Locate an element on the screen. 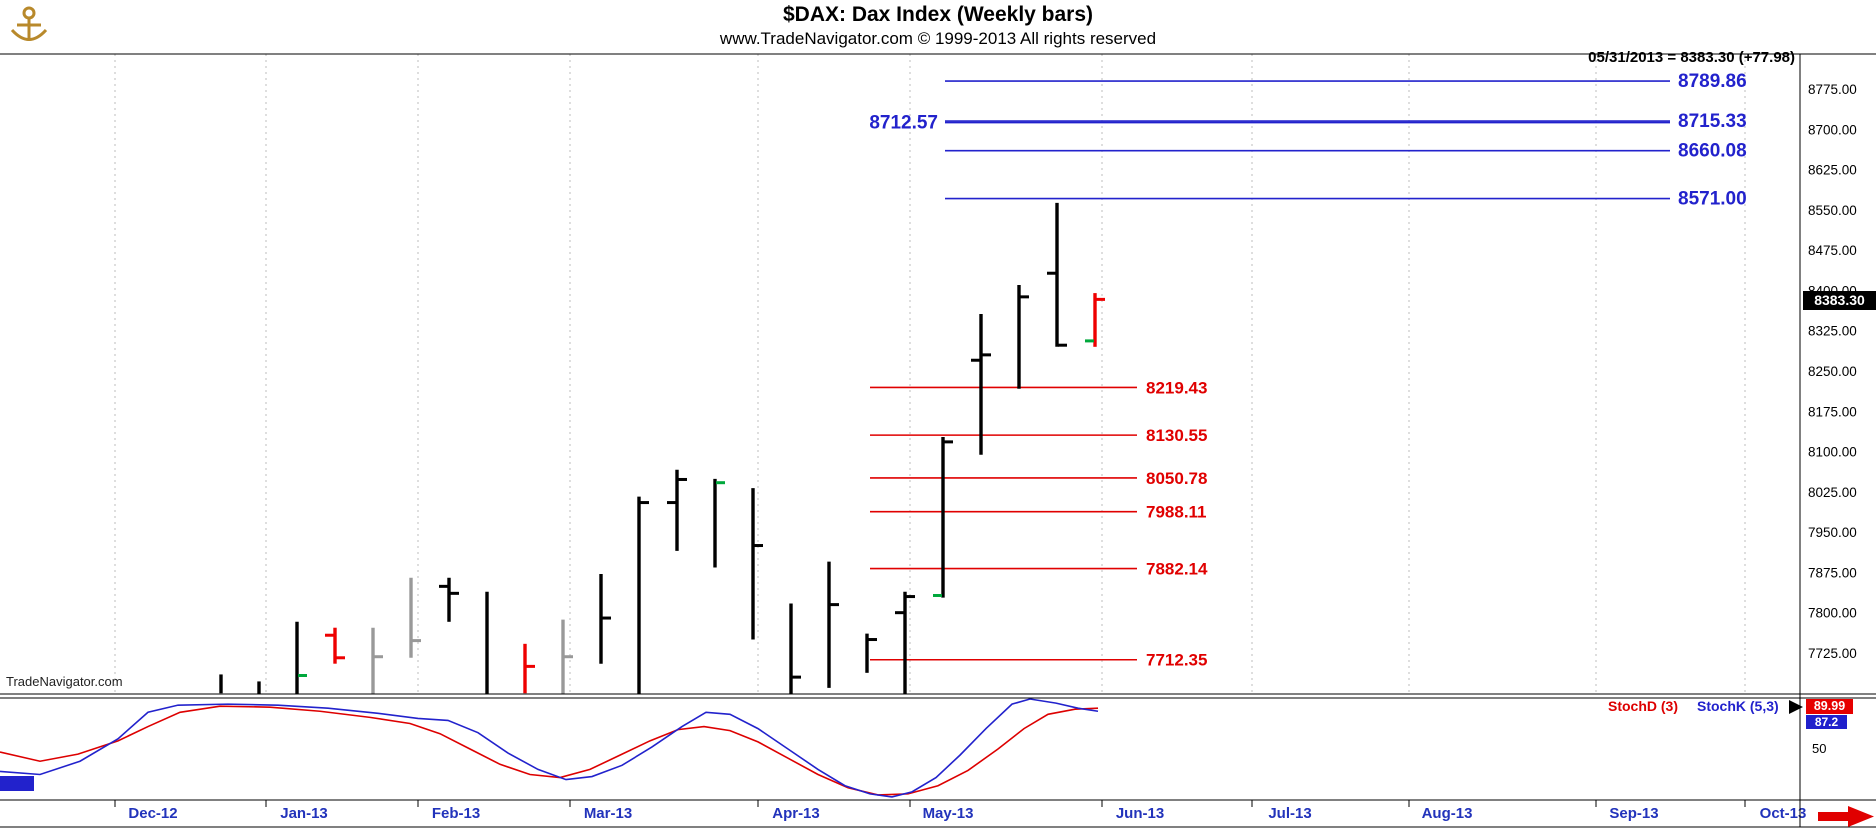 This screenshot has height=828, width=1876. price-axis-label: 8025.00 is located at coordinates (1832, 492).